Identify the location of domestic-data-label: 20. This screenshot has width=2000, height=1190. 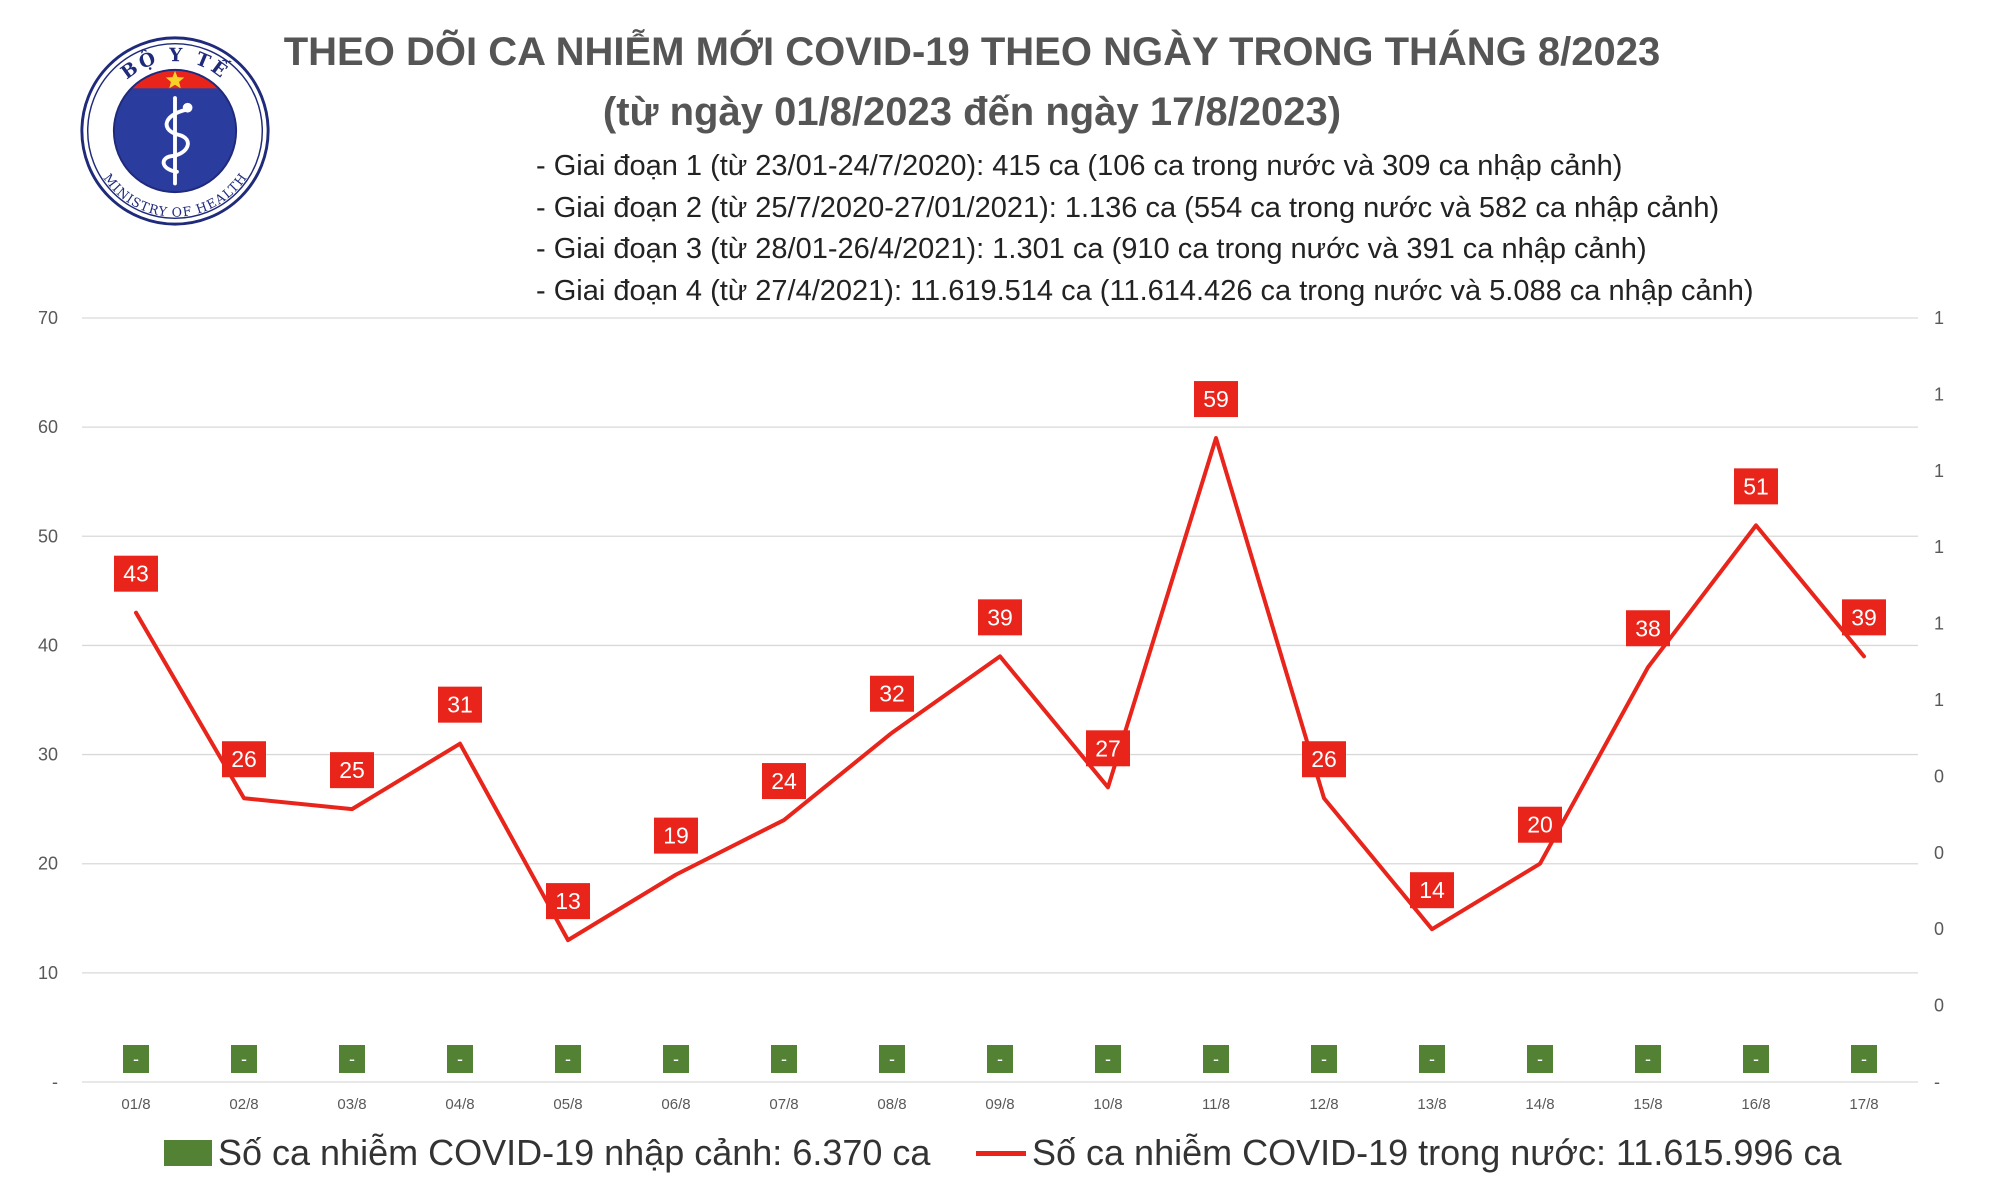
(1540, 825).